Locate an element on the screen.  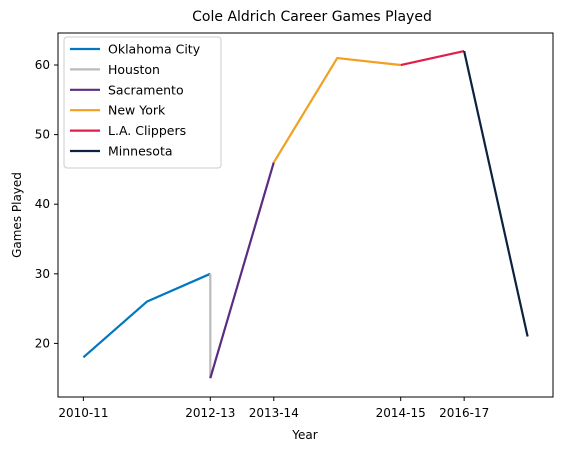
y-tick-label: 30 is located at coordinates (42, 274).